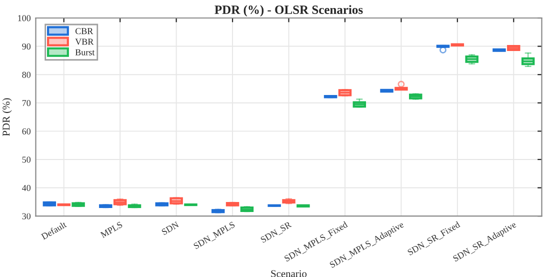 The height and width of the screenshot is (277, 550). I want to click on legend-label: CBR, so click(84, 31).